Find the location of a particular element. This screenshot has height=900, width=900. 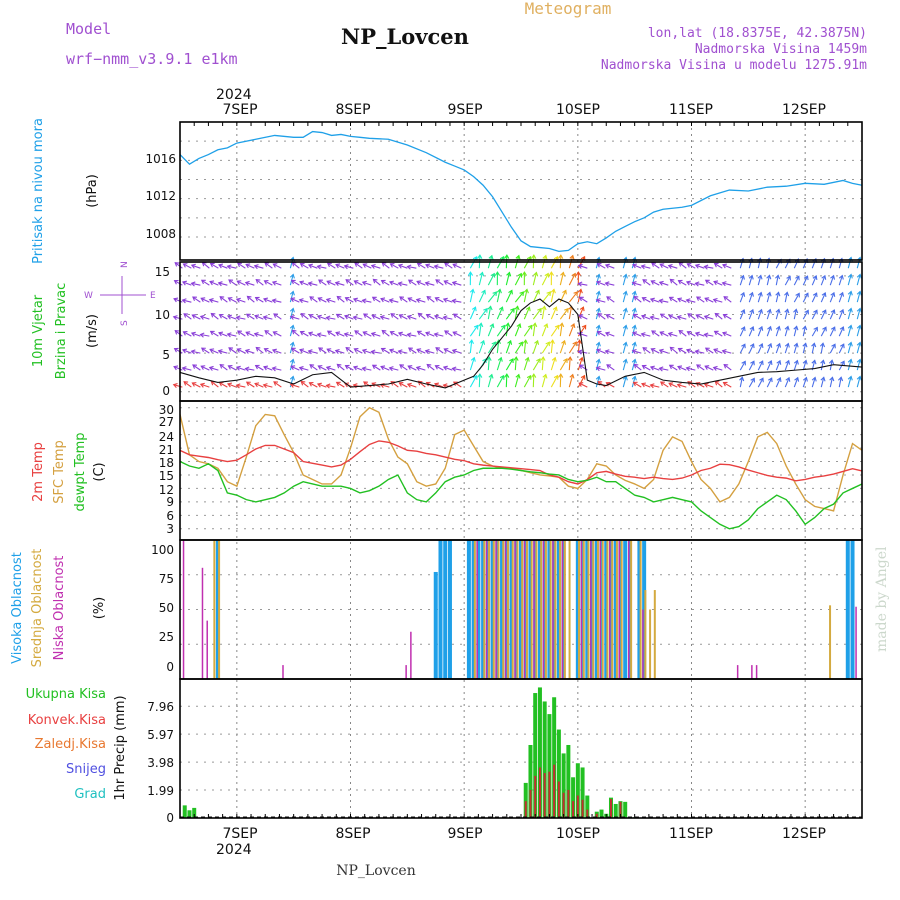

precip-total-bar is located at coordinates (539, 752).